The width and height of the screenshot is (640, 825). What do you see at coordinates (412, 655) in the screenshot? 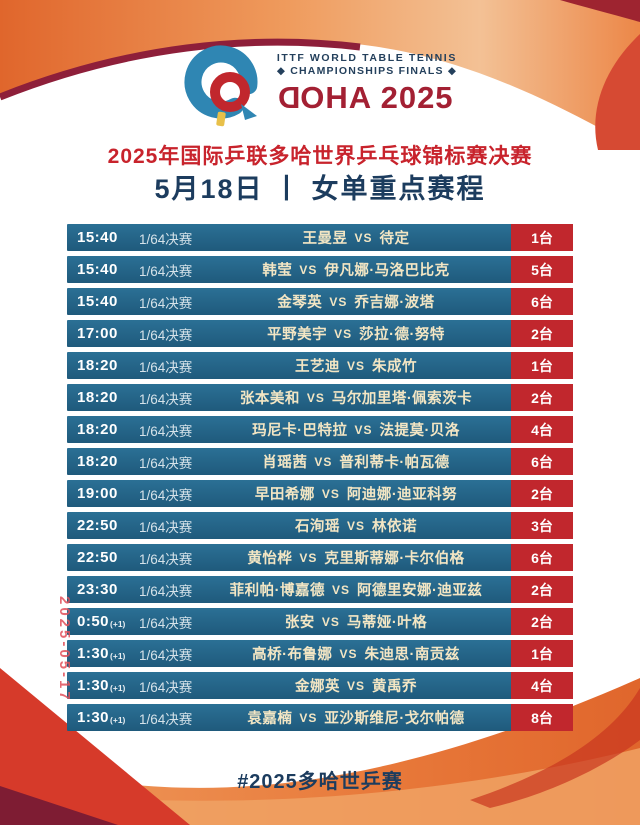
I see `player2-name: 朱迪思·南贡兹` at bounding box center [412, 655].